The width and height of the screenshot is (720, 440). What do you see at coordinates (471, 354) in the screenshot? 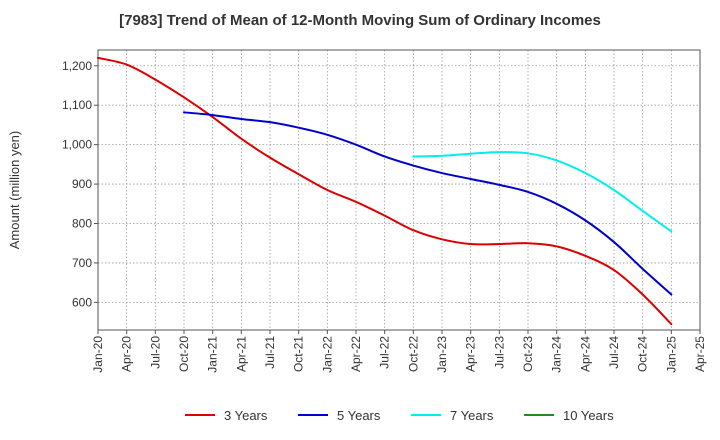
I see `x-tick-label: Apr-23` at bounding box center [471, 354].